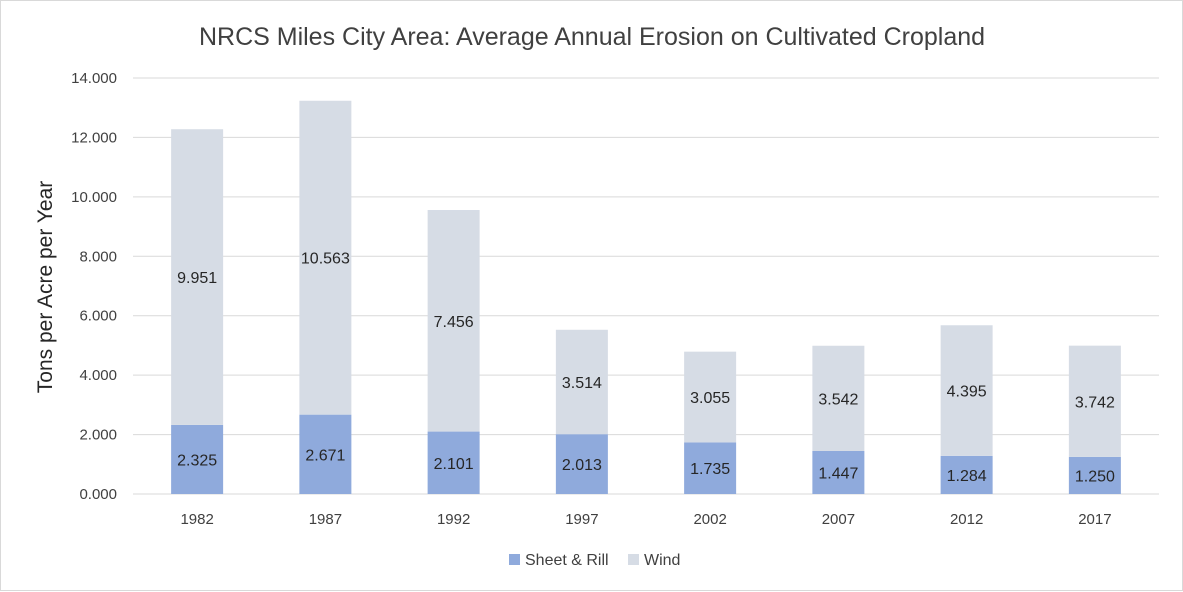 Image resolution: width=1183 pixels, height=592 pixels. I want to click on bar-wind-2012, so click(966, 390).